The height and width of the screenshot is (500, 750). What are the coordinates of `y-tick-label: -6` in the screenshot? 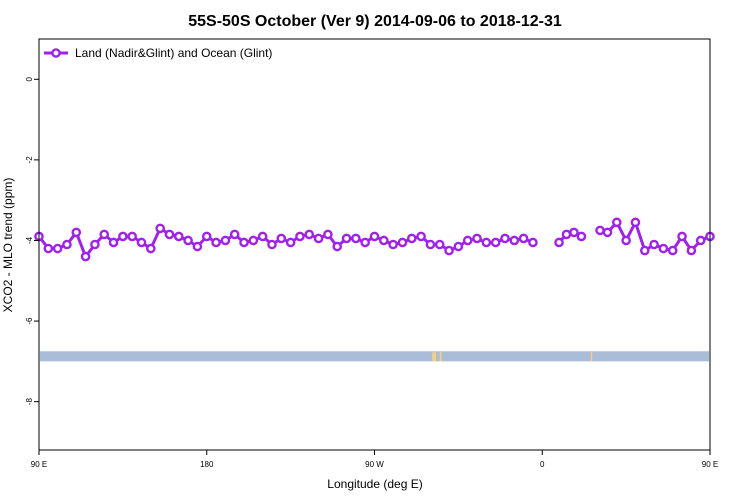 It's located at (29, 321).